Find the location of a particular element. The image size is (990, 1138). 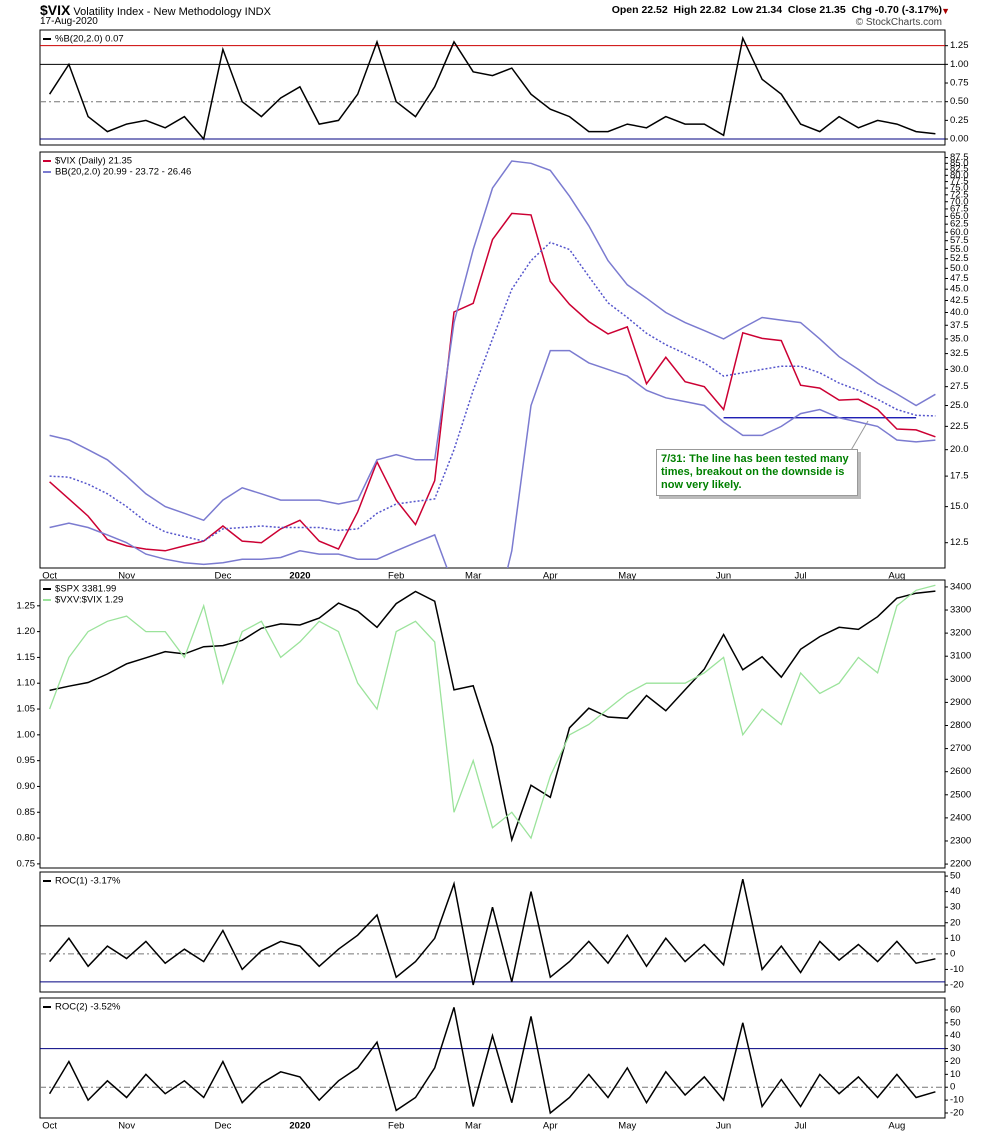

x-tick-label: Aug is located at coordinates (896, 576).